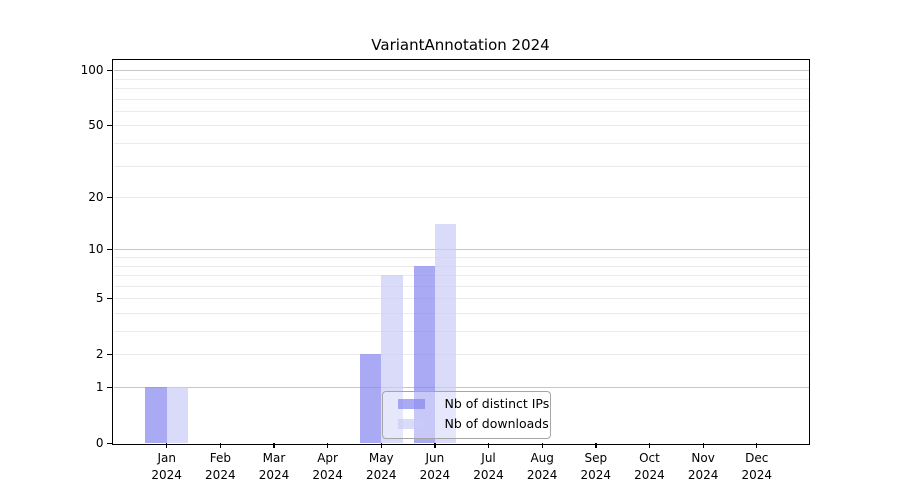  I want to click on x-tick-label-month: Nov, so click(703, 458).